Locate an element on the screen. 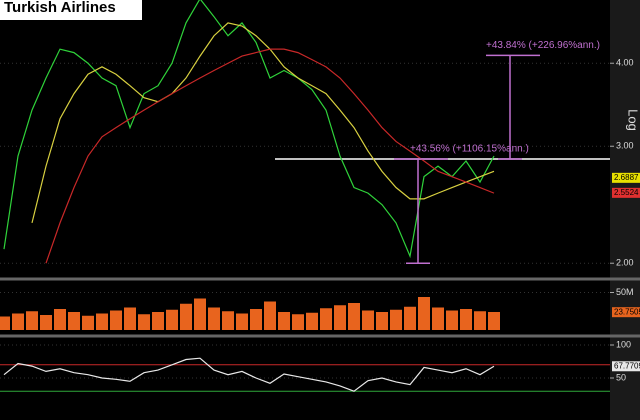 Image resolution: width=640 pixels, height=420 pixels. price-tag-label: 2.6887 is located at coordinates (626, 177).